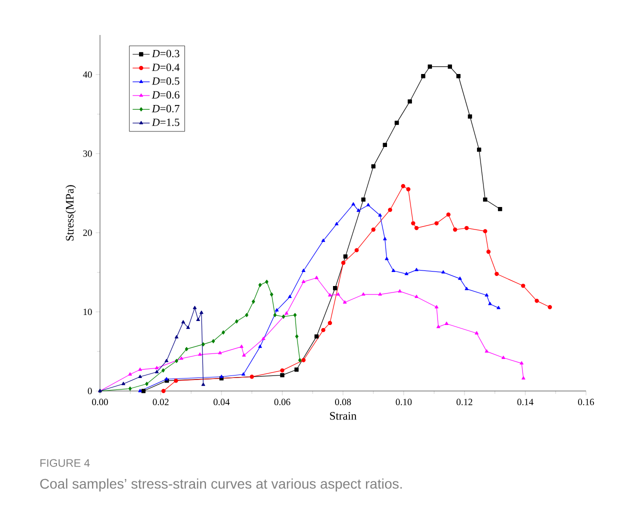 This screenshot has height=526, width=639. What do you see at coordinates (87, 233) in the screenshot?
I see `y-tick-label: 20` at bounding box center [87, 233].